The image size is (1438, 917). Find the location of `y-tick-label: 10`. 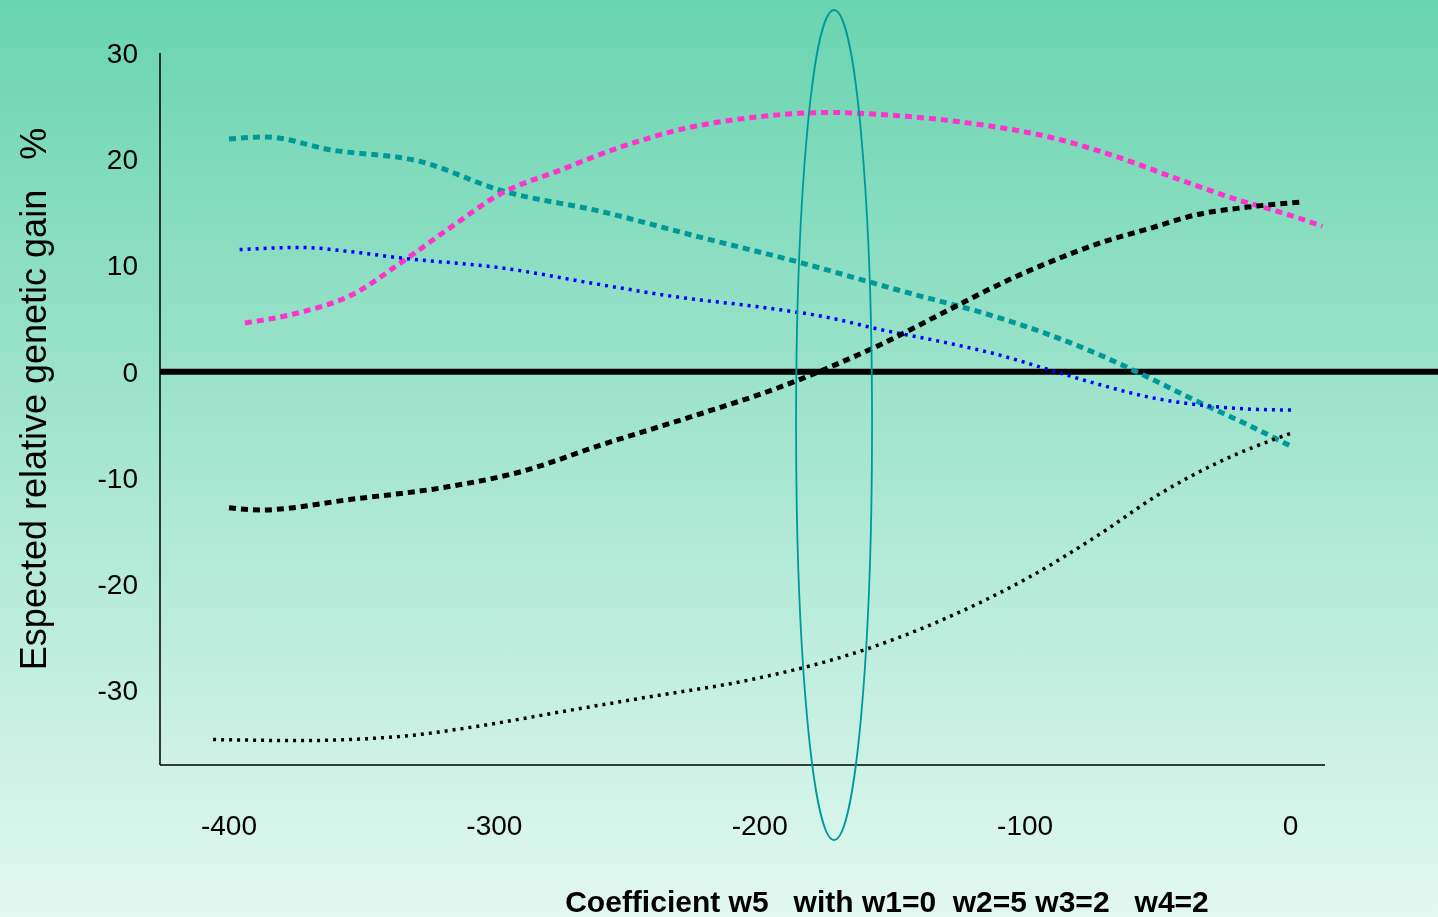

y-tick-label: 10 is located at coordinates (122, 266).